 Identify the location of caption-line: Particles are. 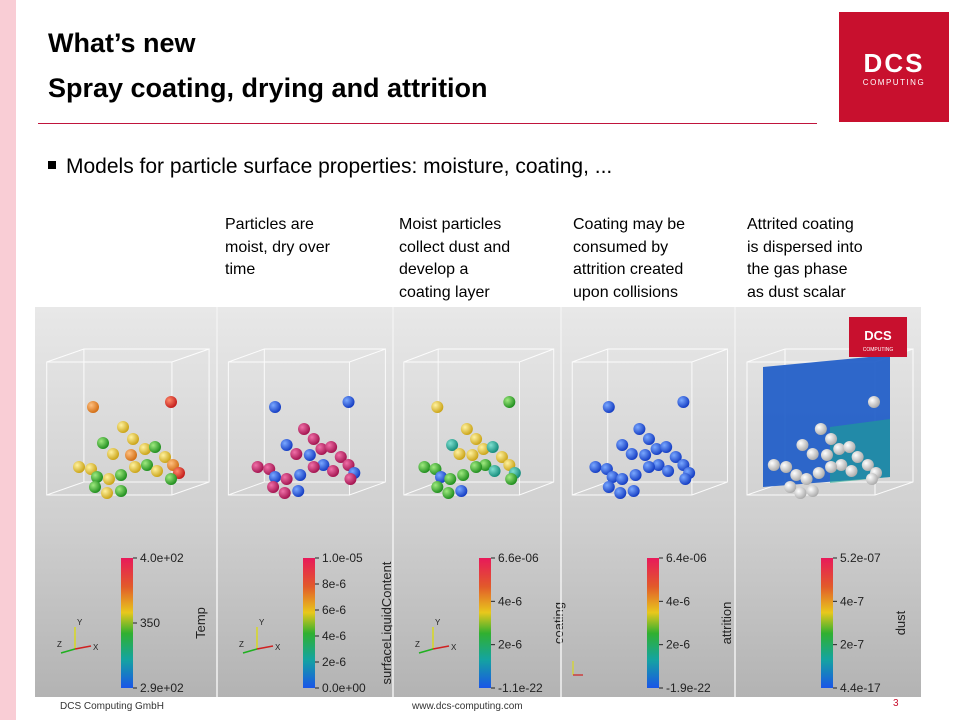
(269, 224).